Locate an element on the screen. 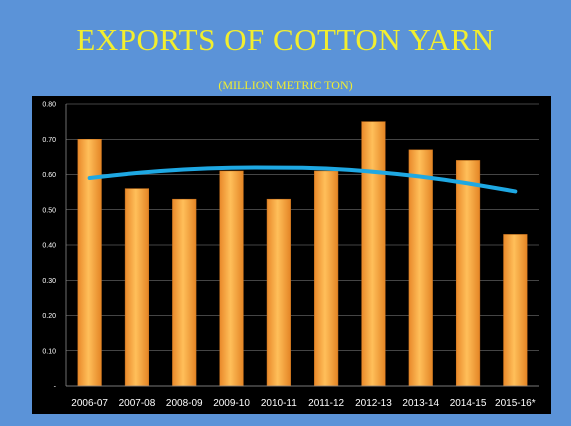 The height and width of the screenshot is (426, 571). x-tick-label: 2013-14 is located at coordinates (420, 403).